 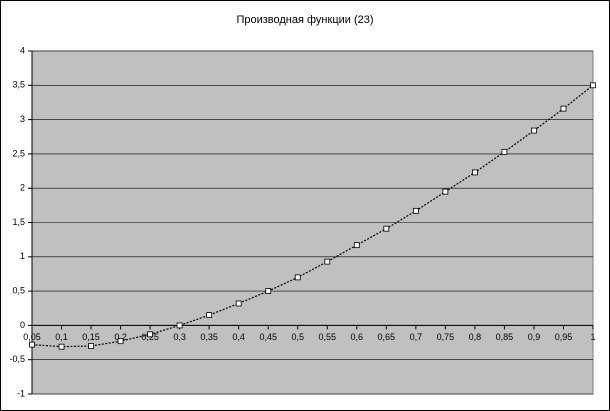 What do you see at coordinates (238, 337) in the screenshot?
I see `x-tick-label: 0,4` at bounding box center [238, 337].